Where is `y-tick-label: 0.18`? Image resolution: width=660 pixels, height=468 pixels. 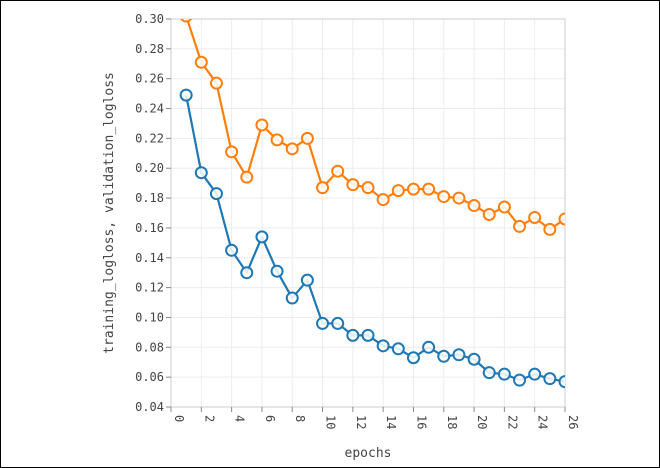
y-tick-label: 0.18 is located at coordinates (149, 198).